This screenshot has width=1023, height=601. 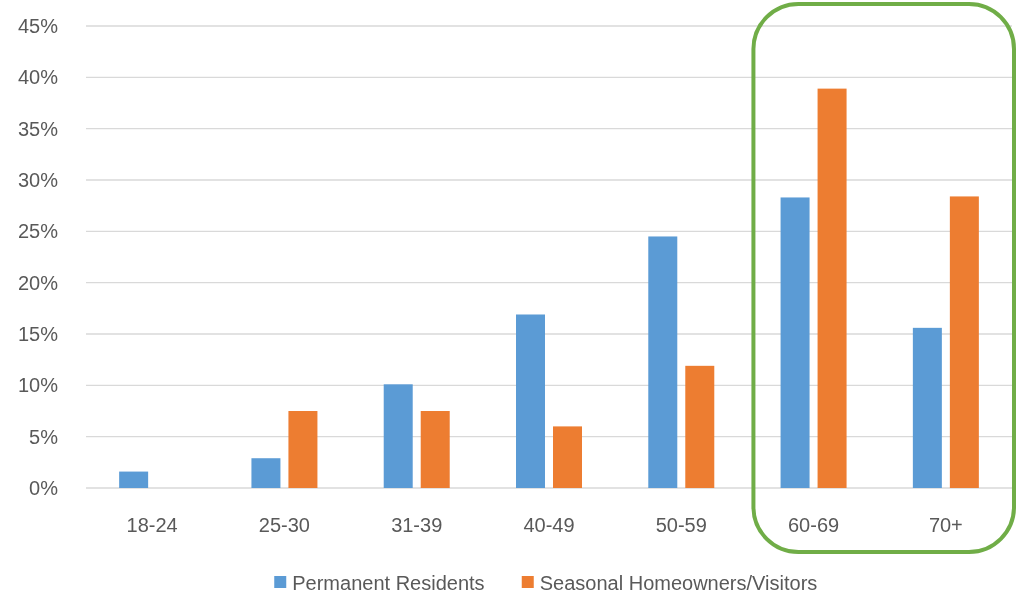 I want to click on x-tick-label: 31-39, so click(x=417, y=525).